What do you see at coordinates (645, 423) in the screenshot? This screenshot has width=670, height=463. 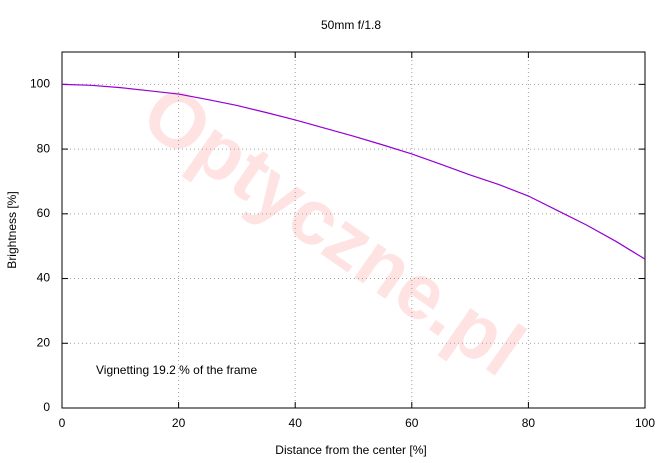 I see `x-tick-label: 100` at bounding box center [645, 423].